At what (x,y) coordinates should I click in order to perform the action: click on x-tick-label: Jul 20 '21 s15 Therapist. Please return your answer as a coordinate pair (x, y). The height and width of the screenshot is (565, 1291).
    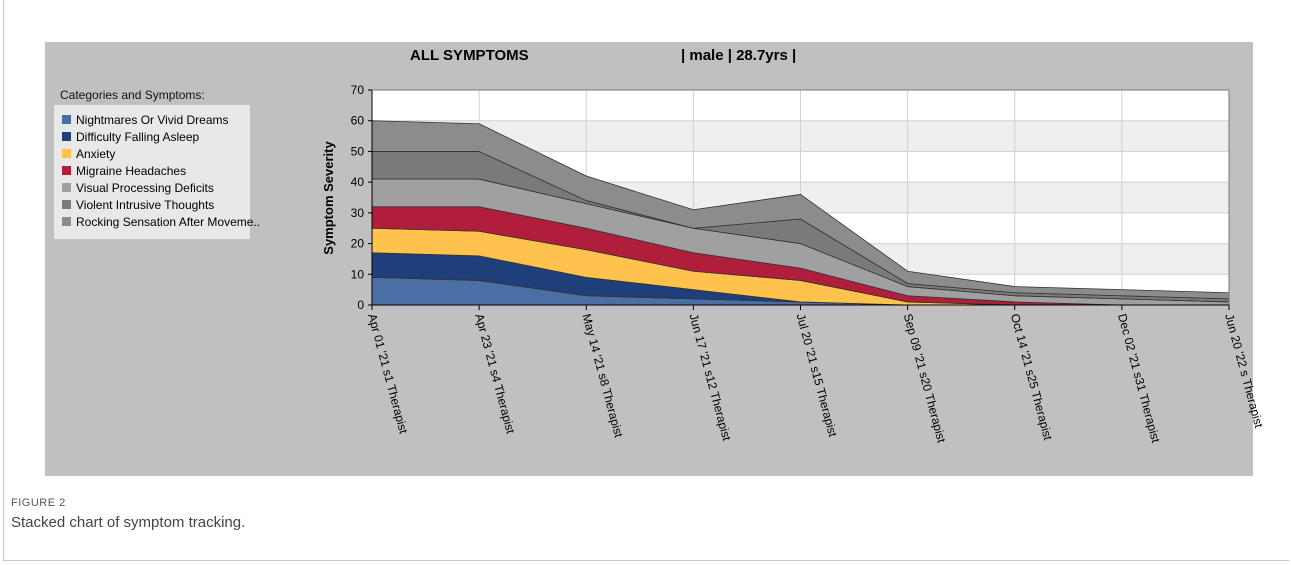
    Looking at the image, I should click on (817, 375).